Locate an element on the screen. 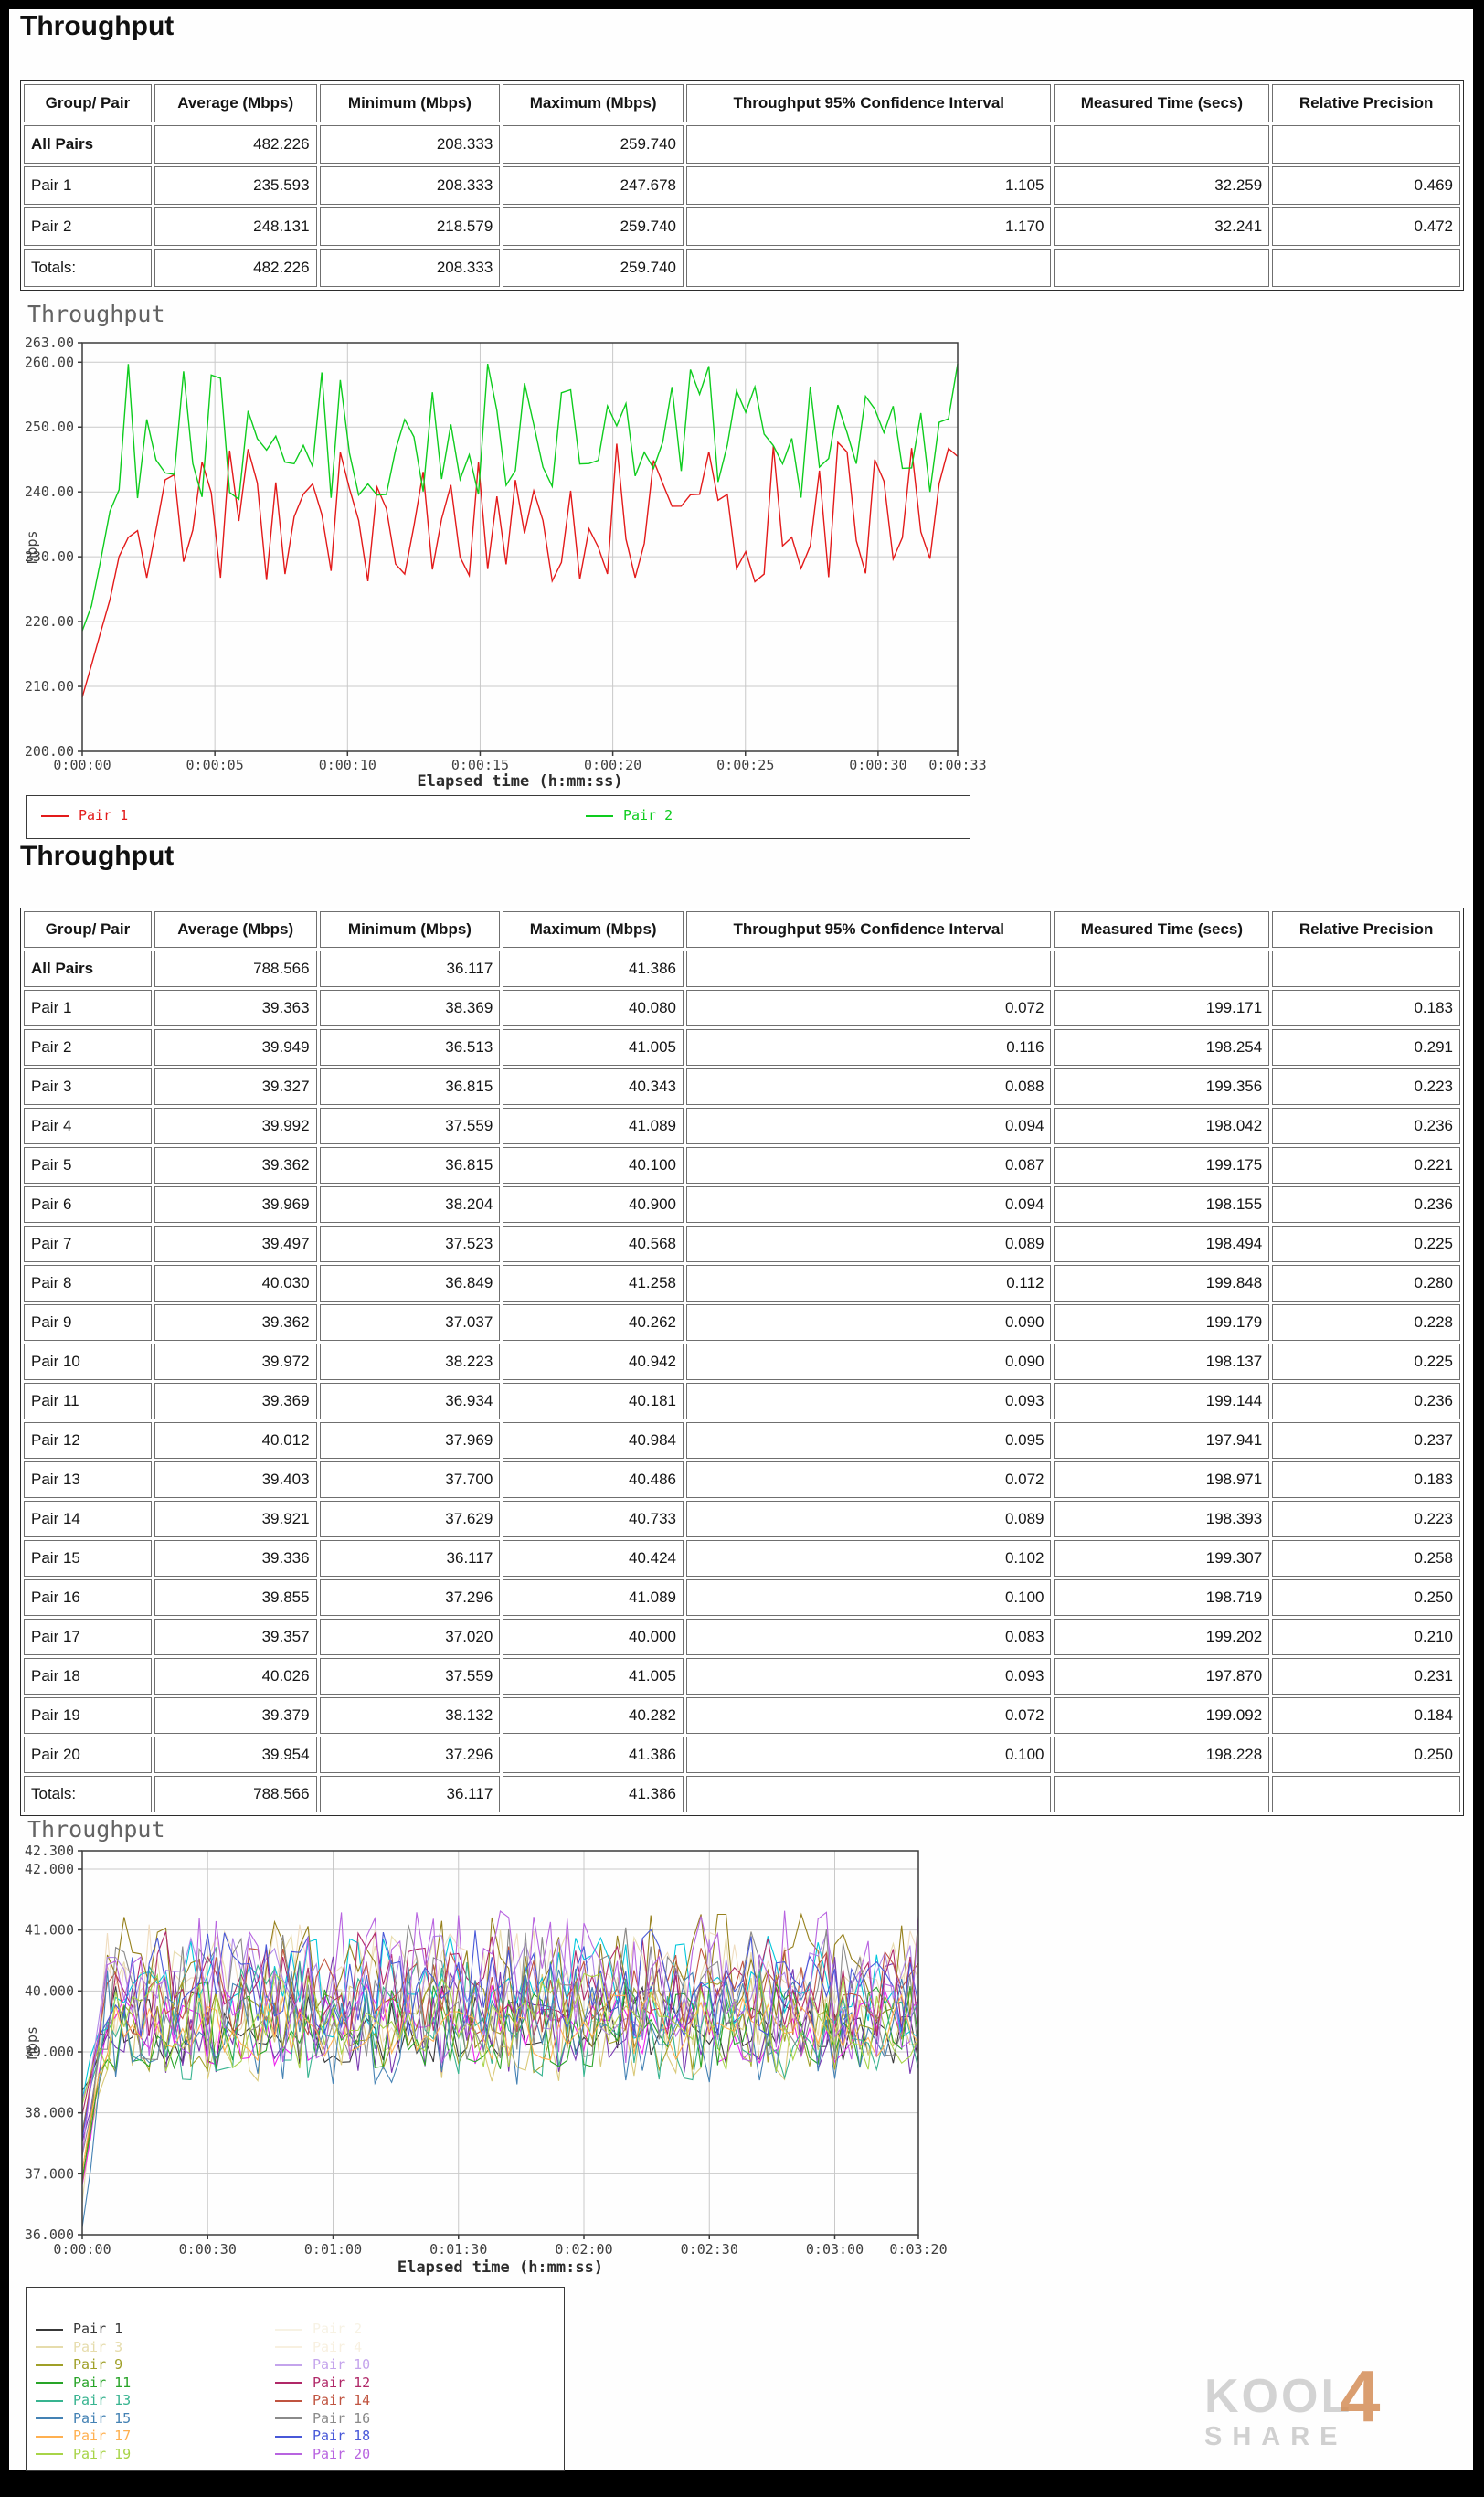 This screenshot has width=1484, height=2497. value-cell: 0.280 is located at coordinates (1366, 1283).